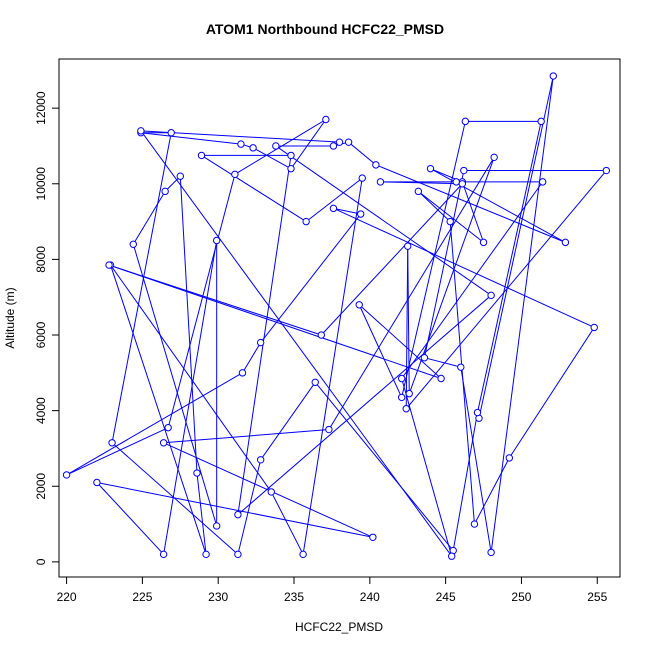 The width and height of the screenshot is (650, 650). What do you see at coordinates (41, 108) in the screenshot?
I see `y-tick-label: 12000` at bounding box center [41, 108].